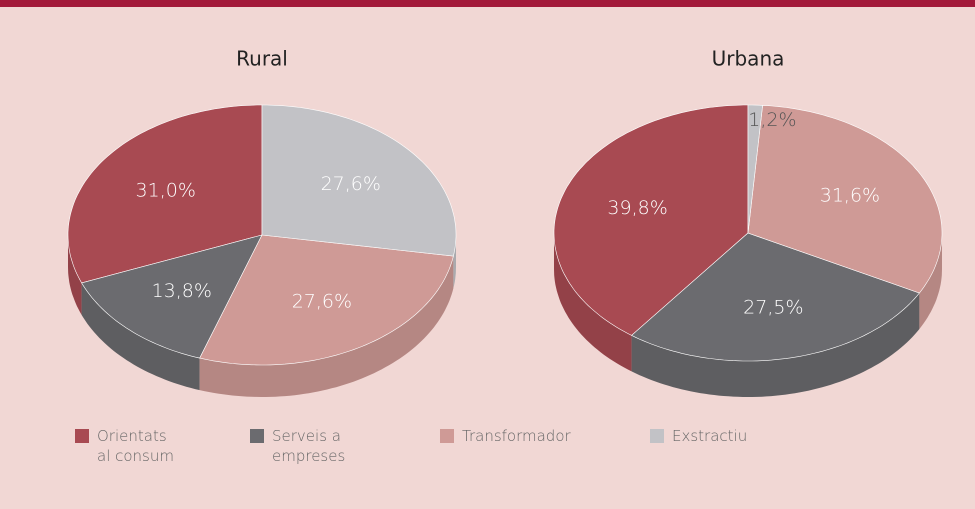  Describe the element at coordinates (487, 3) in the screenshot. I see `top-bar` at that location.